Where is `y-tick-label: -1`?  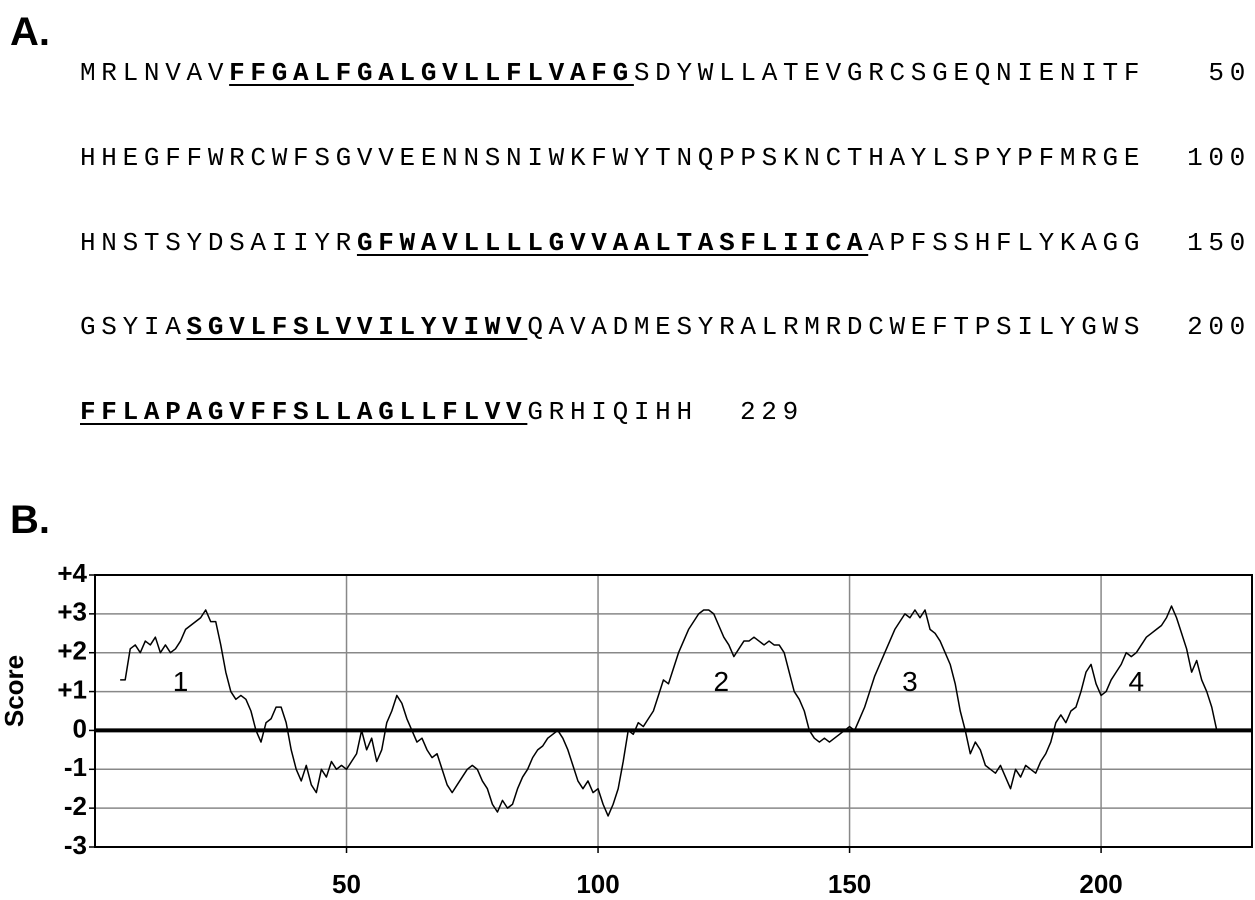
y-tick-label: -1 is located at coordinates (75, 767).